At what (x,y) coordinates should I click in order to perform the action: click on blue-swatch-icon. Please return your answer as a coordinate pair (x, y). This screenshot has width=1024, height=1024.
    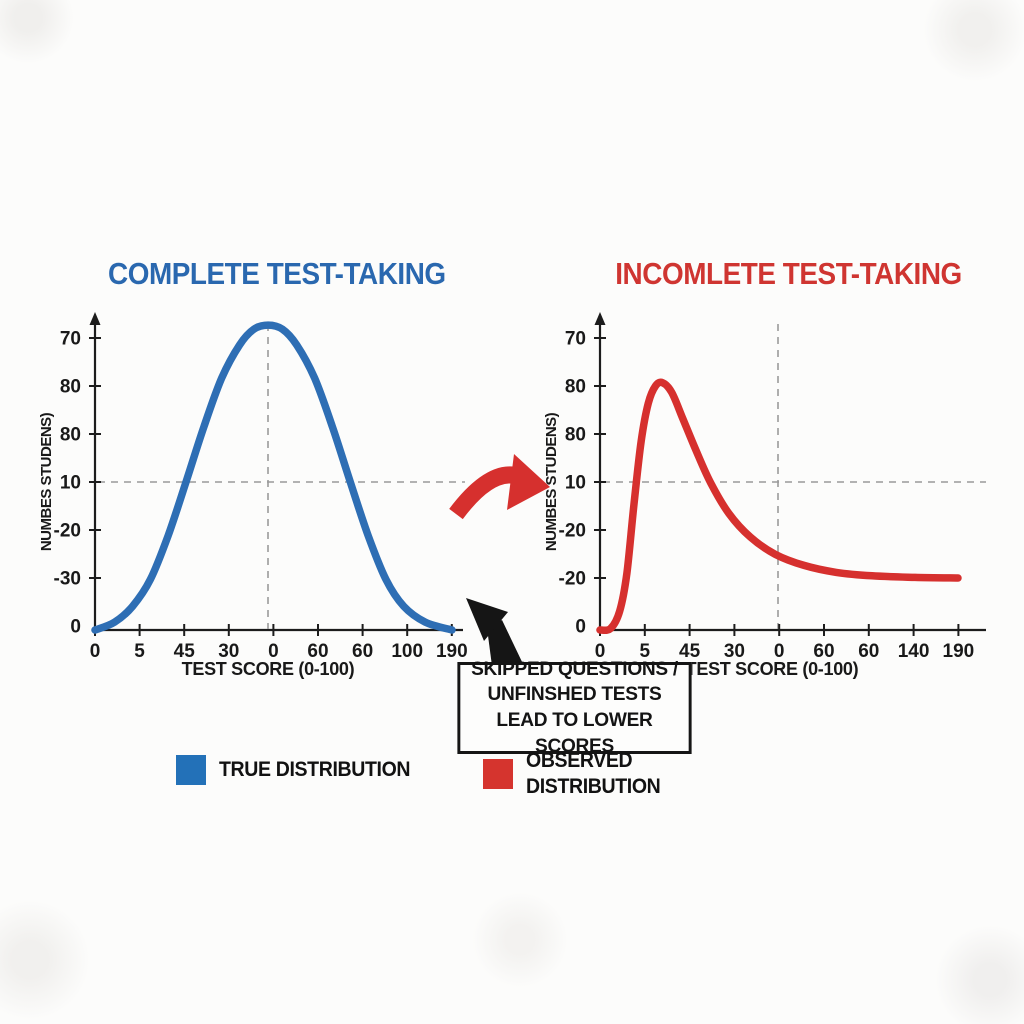
    Looking at the image, I should click on (191, 770).